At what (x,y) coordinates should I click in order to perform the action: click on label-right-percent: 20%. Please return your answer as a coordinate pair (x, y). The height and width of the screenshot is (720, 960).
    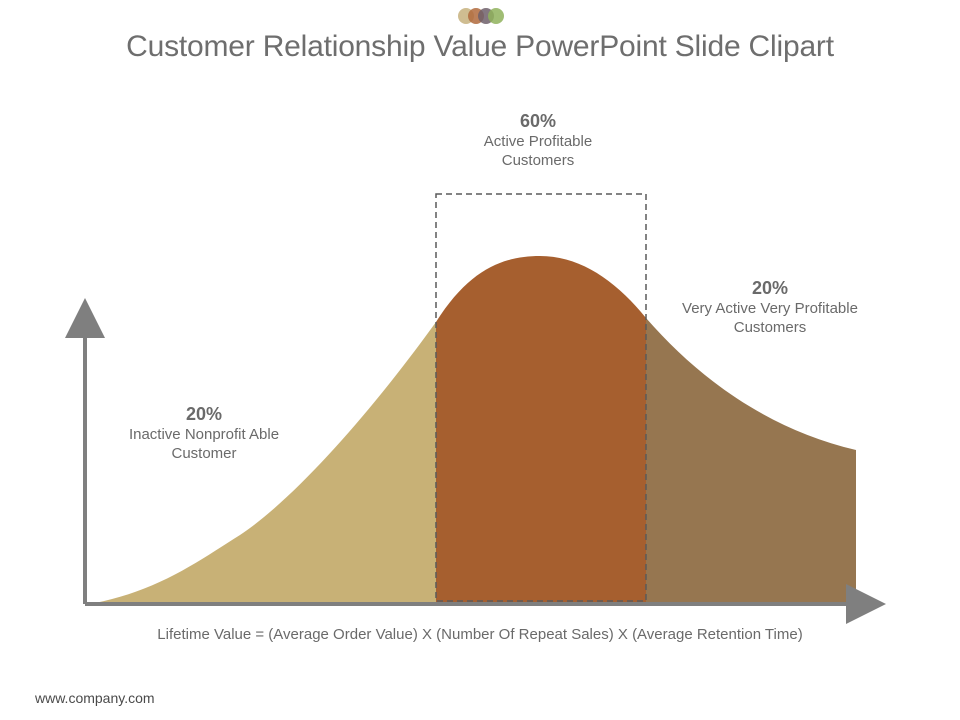
    Looking at the image, I should click on (770, 288).